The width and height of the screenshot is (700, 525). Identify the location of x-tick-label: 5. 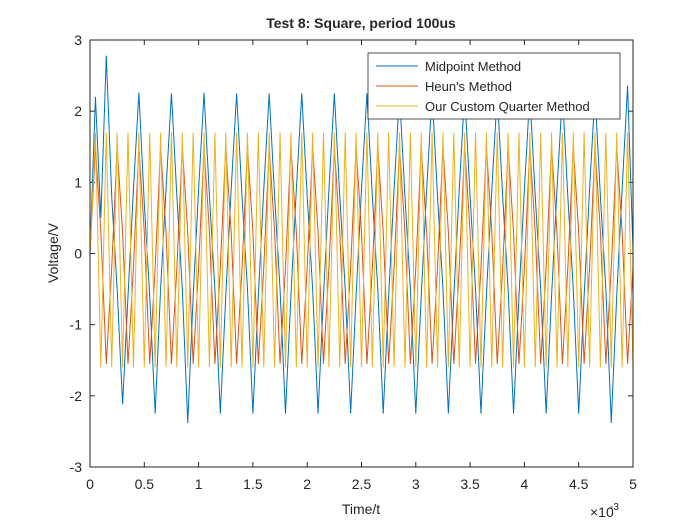
(633, 484).